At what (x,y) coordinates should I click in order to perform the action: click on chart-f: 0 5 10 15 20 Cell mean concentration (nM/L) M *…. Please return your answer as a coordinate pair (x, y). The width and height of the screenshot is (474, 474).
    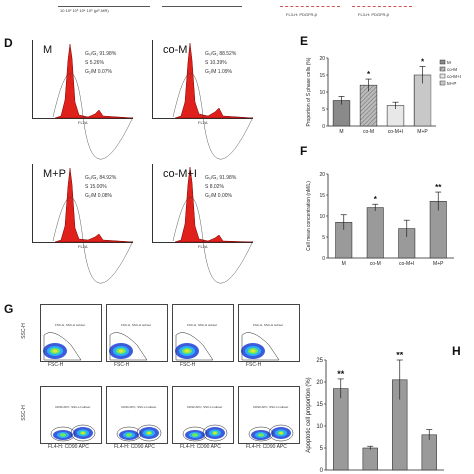
    Looking at the image, I should click on (380, 219).